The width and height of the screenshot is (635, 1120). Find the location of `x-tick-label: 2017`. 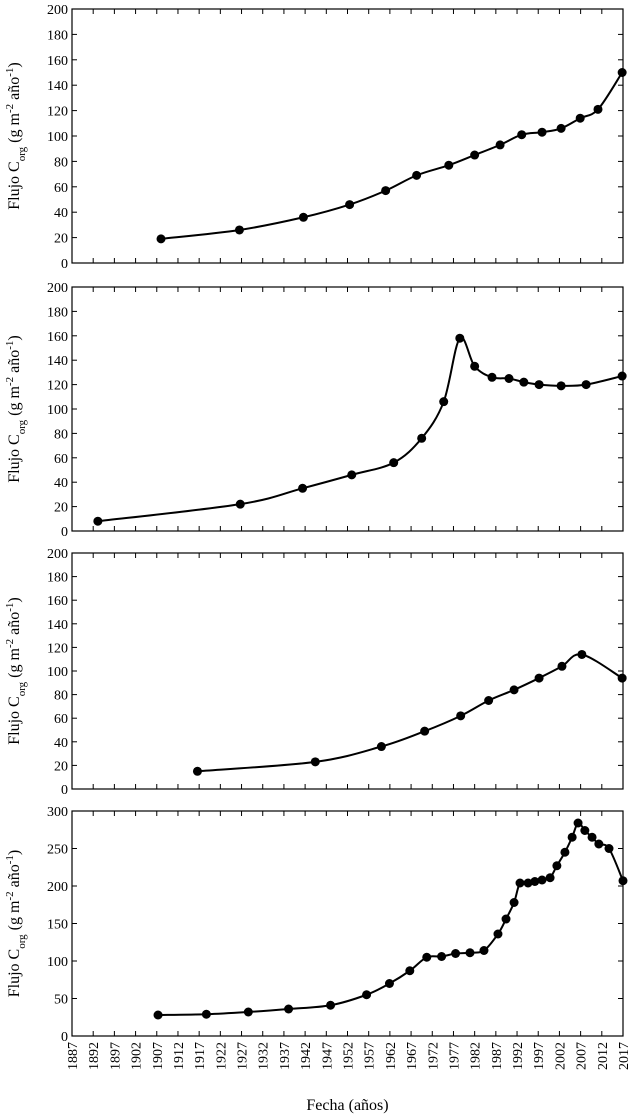

x-tick-label: 2017 is located at coordinates (624, 1056).